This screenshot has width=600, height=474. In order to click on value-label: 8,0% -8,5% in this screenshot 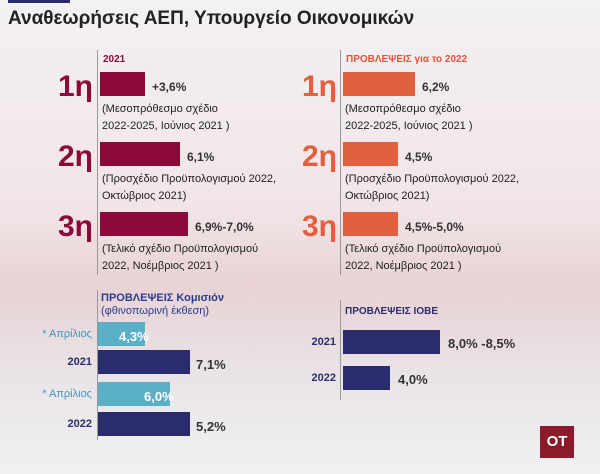, I will do `click(482, 343)`.